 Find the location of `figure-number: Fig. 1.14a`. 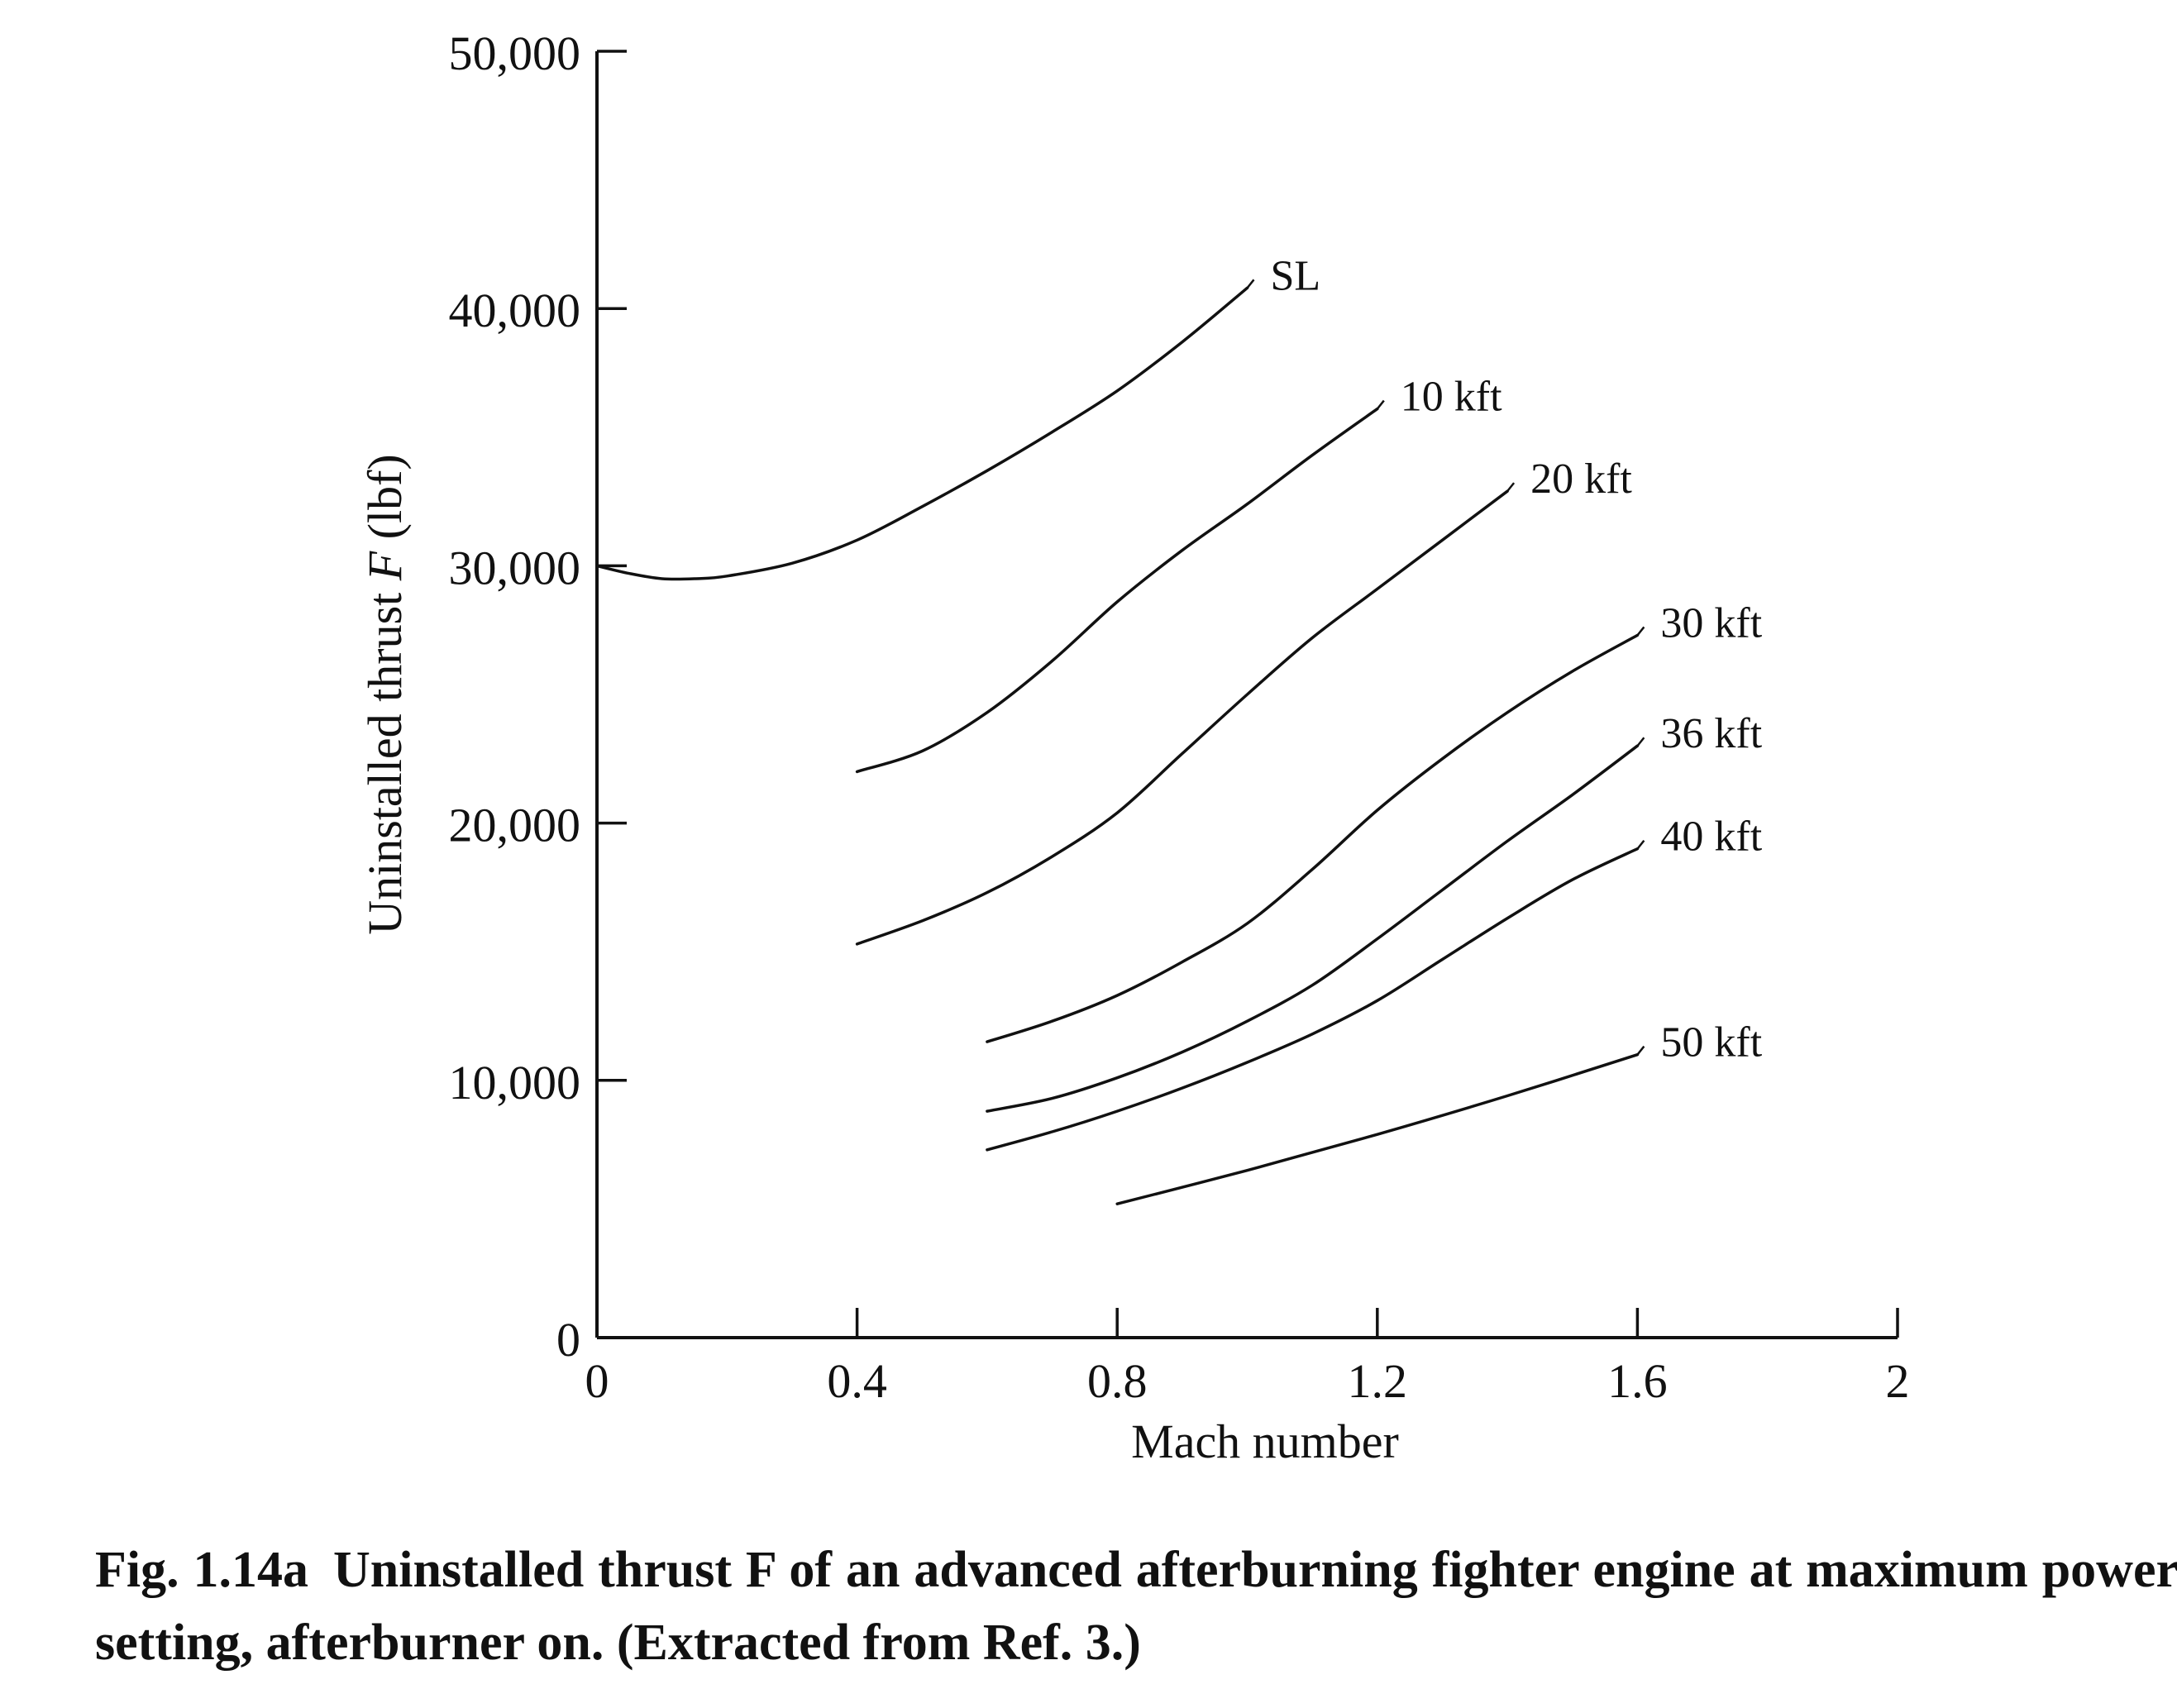

figure-number: Fig. 1.14a is located at coordinates (202, 1570).